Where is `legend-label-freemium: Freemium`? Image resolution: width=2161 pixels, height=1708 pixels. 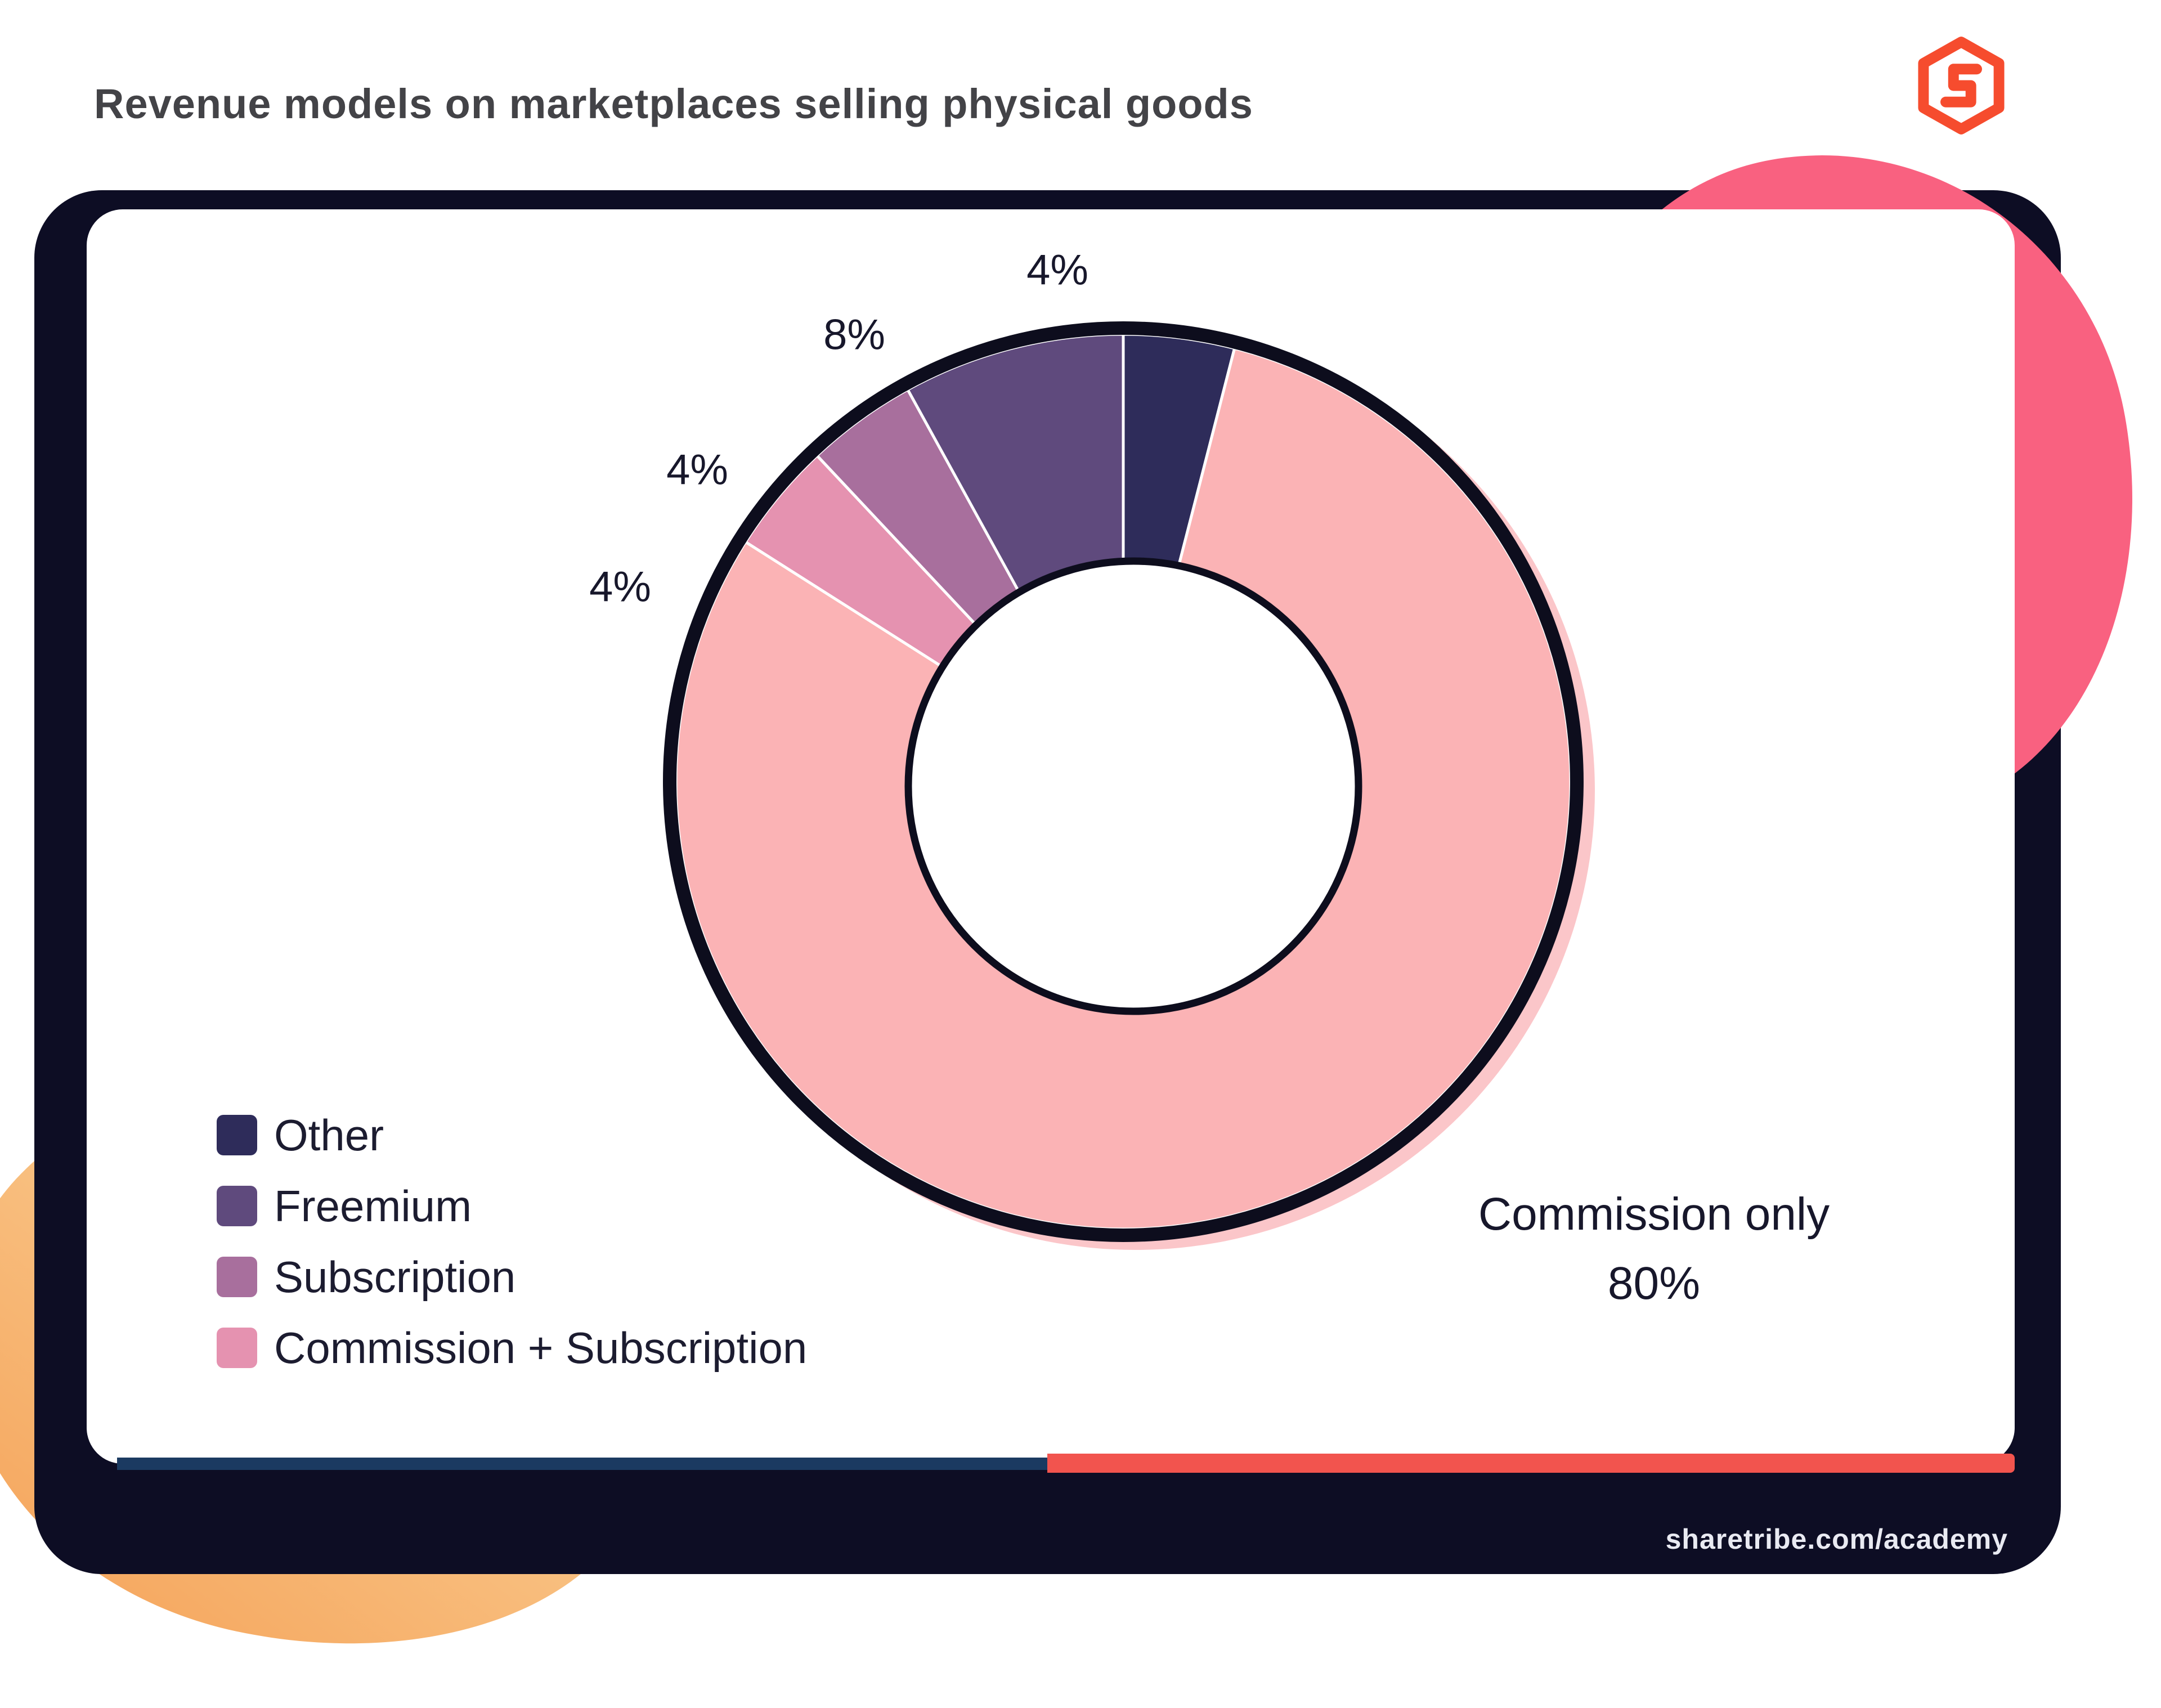 legend-label-freemium: Freemium is located at coordinates (373, 1206).